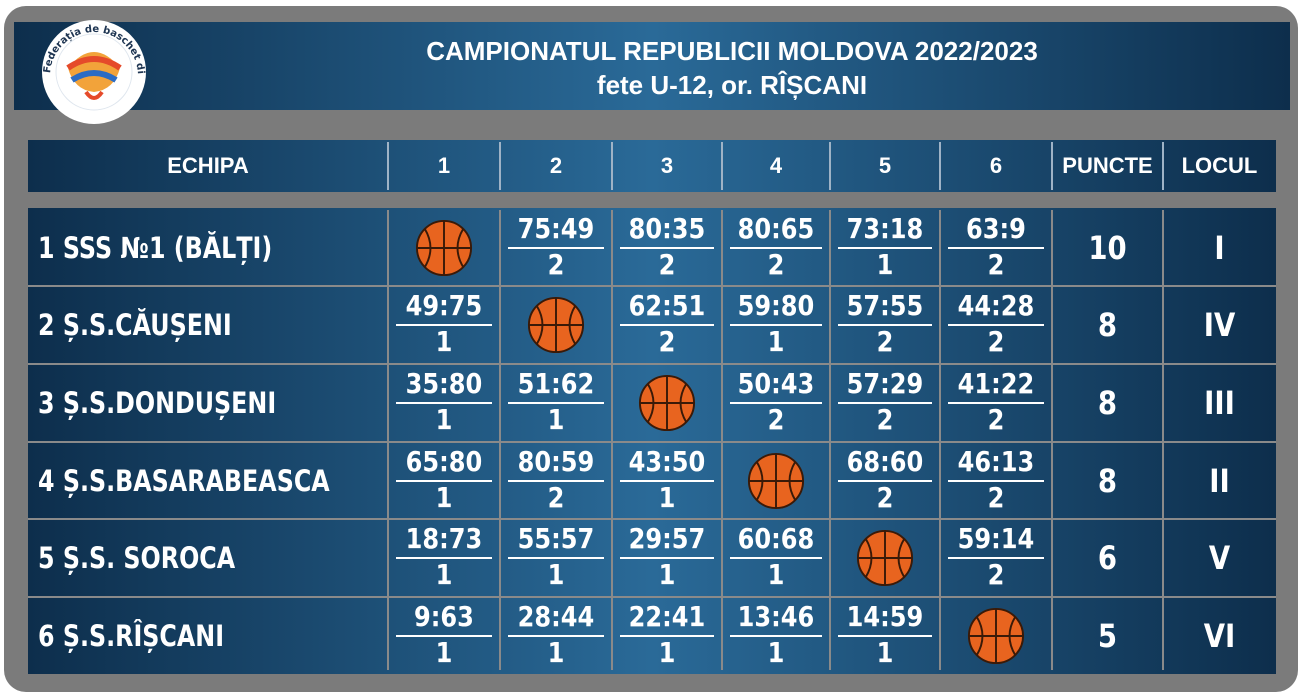  Describe the element at coordinates (556, 228) in the screenshot. I see `match-score: 75:49` at that location.